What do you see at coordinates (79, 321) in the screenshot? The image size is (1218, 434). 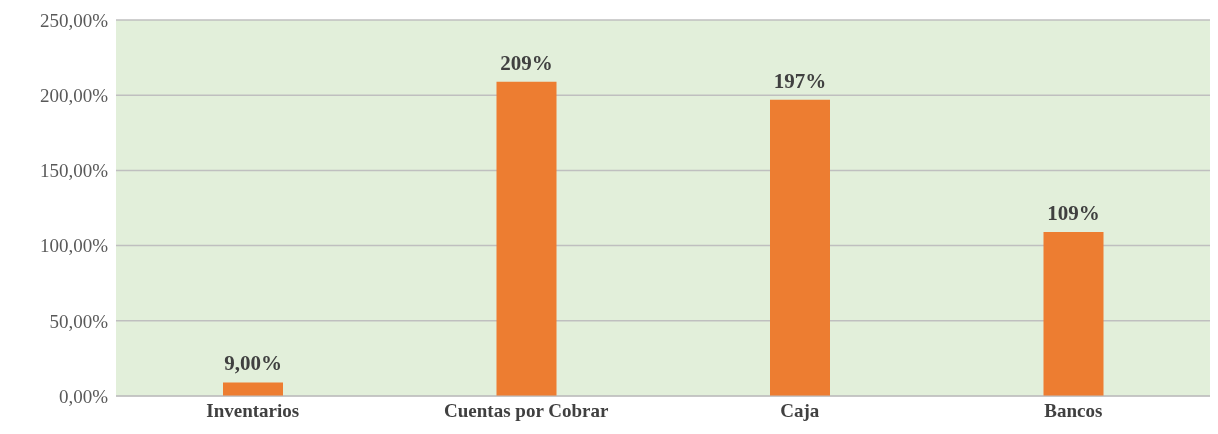 I see `y-tick-label: 50,00%` at bounding box center [79, 321].